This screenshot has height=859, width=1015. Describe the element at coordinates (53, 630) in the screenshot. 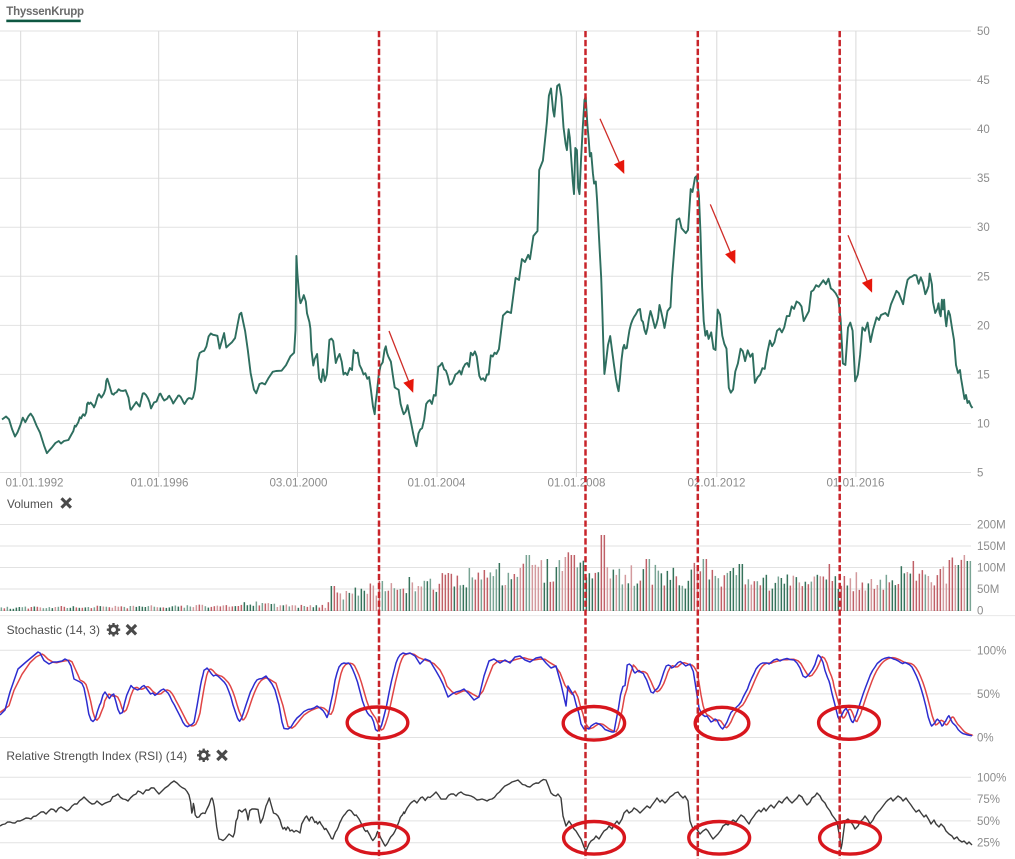

I see `svg-text: Stochastic (14, 3)` at that location.